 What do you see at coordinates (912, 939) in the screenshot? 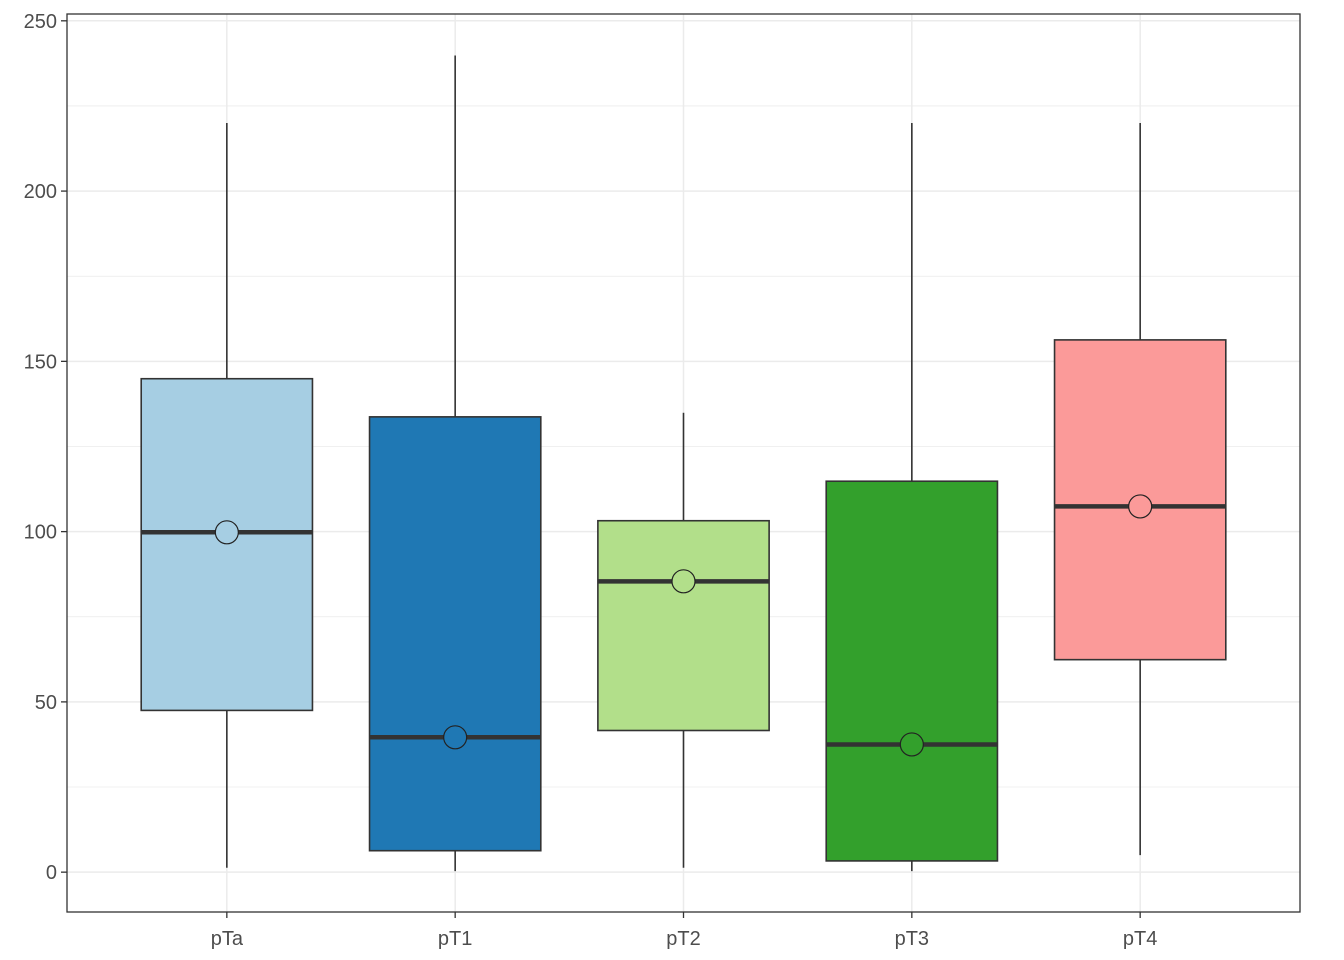
I see `x-tick-label: pT3` at bounding box center [912, 939].